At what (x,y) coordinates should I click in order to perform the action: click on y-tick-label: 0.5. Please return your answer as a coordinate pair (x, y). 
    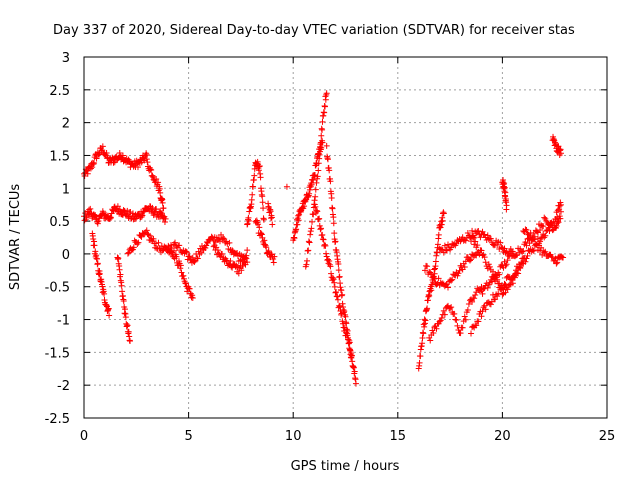
    Looking at the image, I should click on (59, 222).